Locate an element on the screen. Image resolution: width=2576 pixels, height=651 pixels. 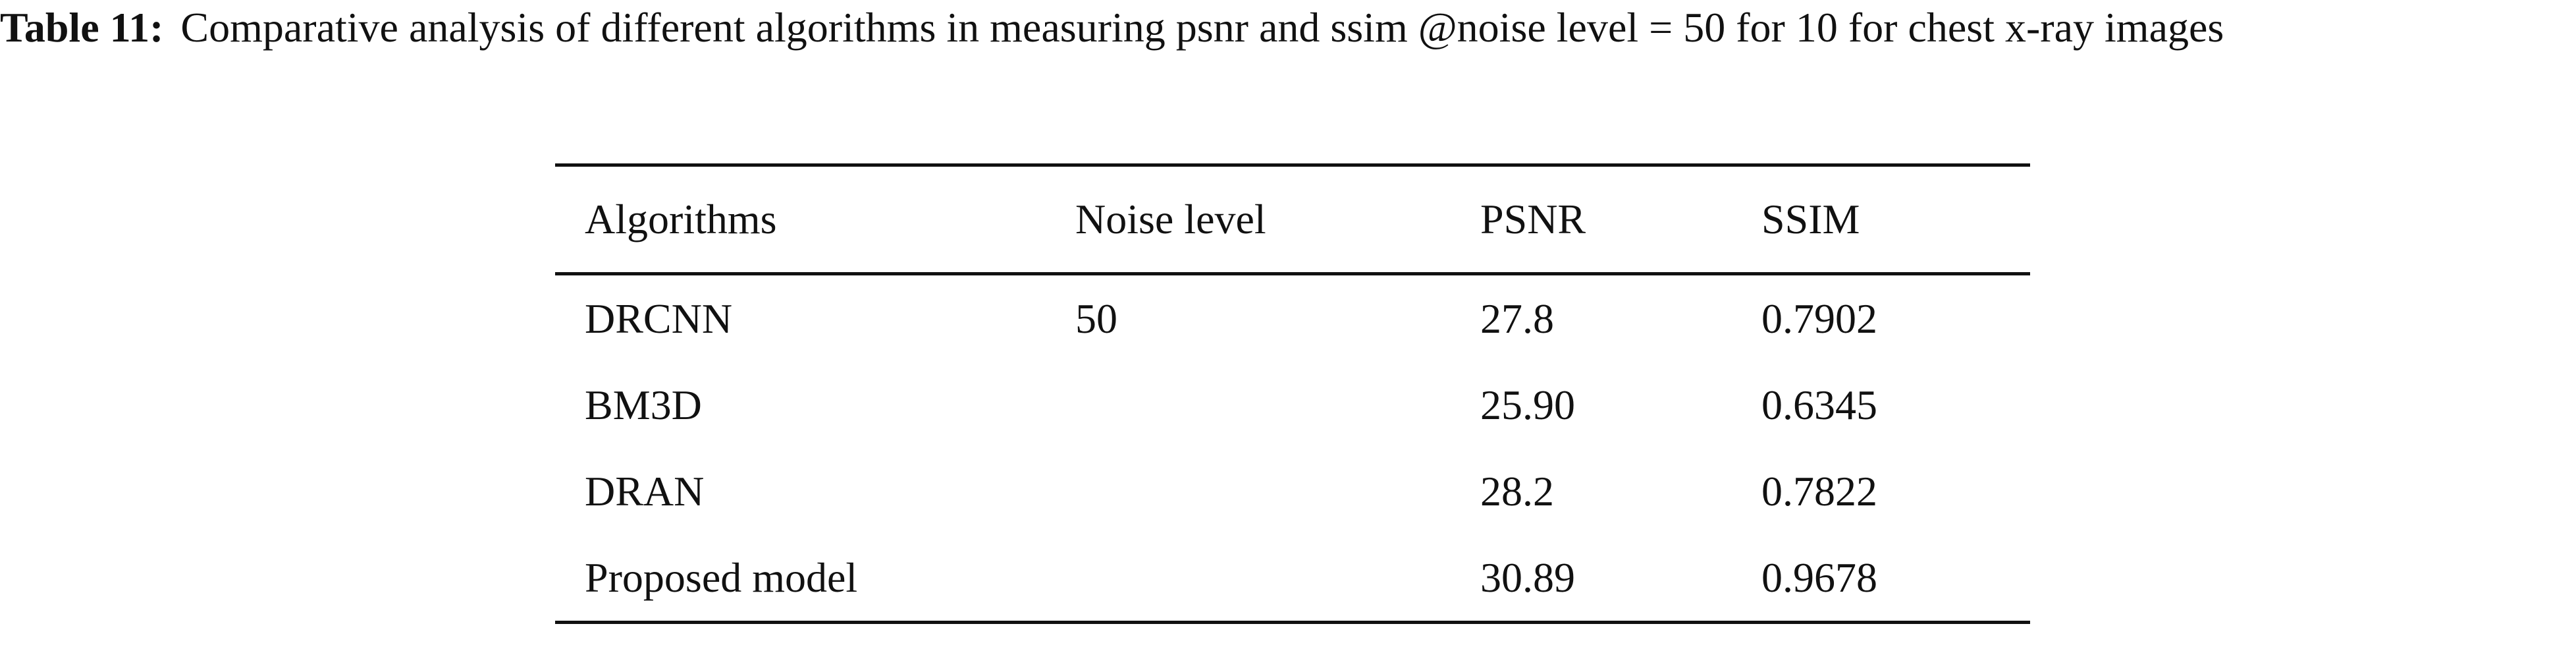
cell-algorithm: BM3D is located at coordinates (643, 404).